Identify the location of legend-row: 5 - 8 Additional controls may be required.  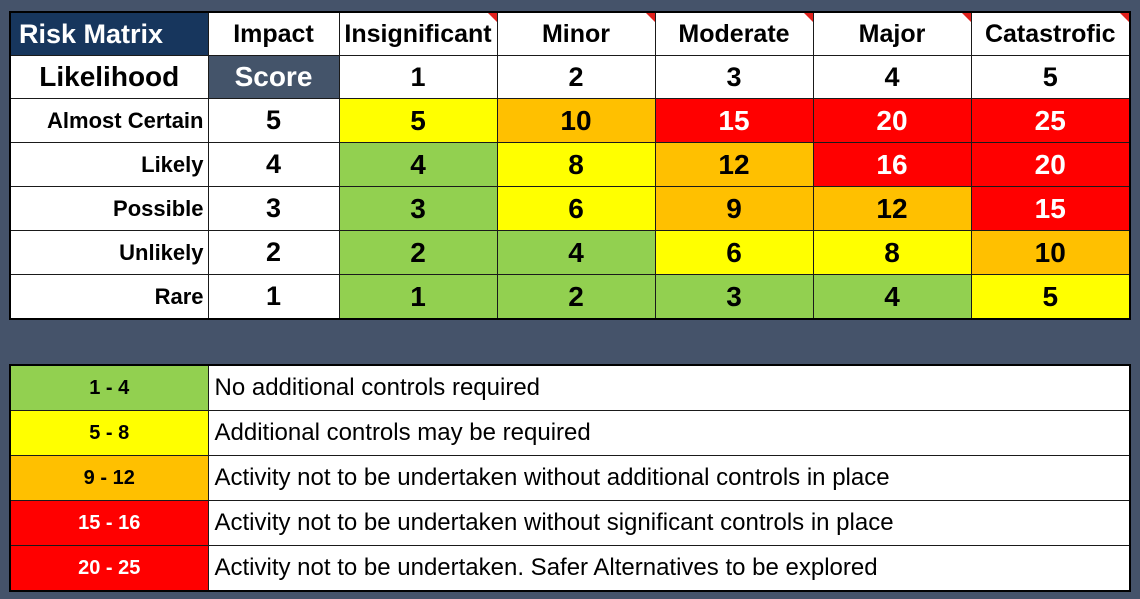
(570, 433).